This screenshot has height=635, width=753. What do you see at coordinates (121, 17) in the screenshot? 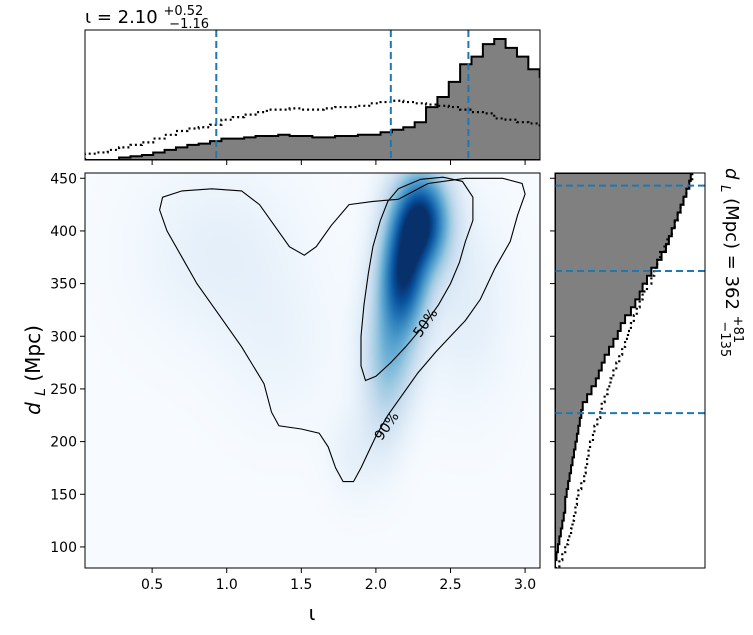
I see `iota-title-base: ι = 2.10` at bounding box center [121, 17].